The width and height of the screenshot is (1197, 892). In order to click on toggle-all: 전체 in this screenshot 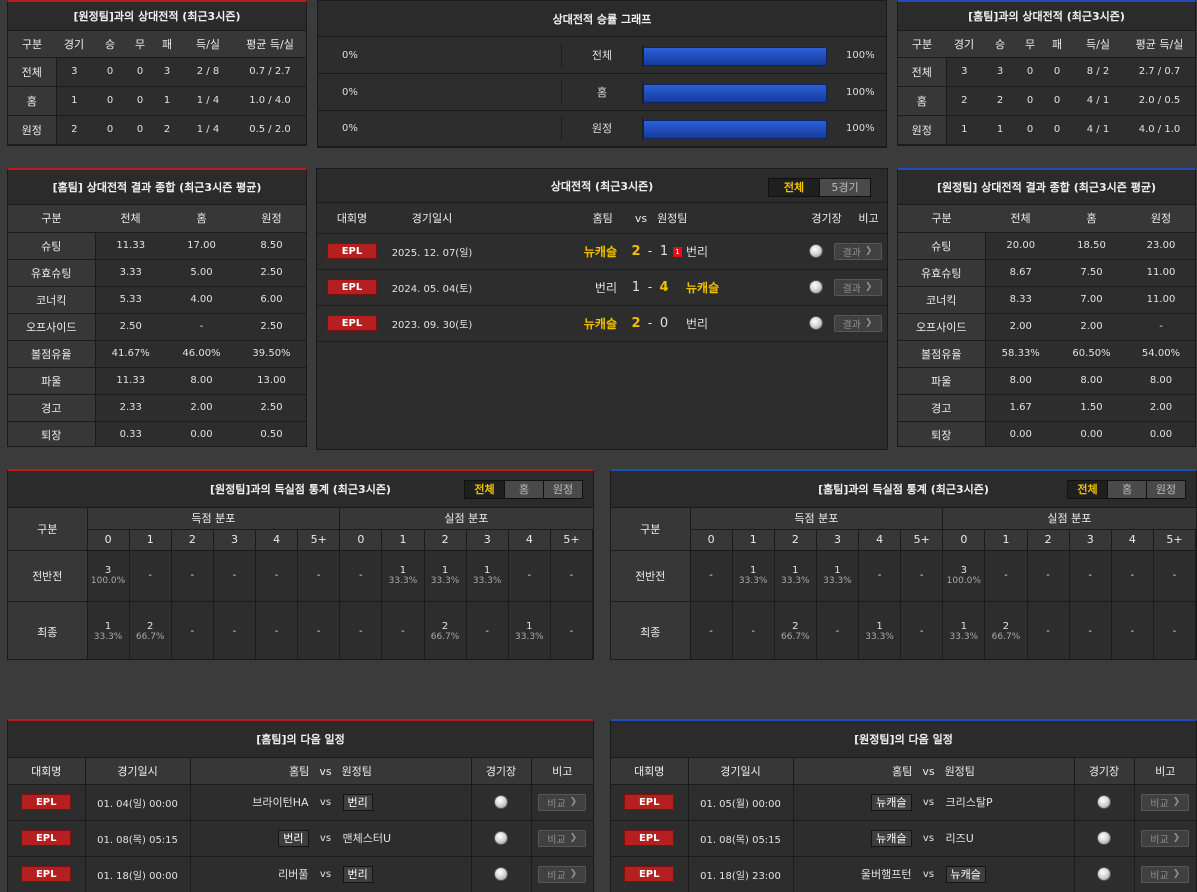, I will do `click(794, 187)`.